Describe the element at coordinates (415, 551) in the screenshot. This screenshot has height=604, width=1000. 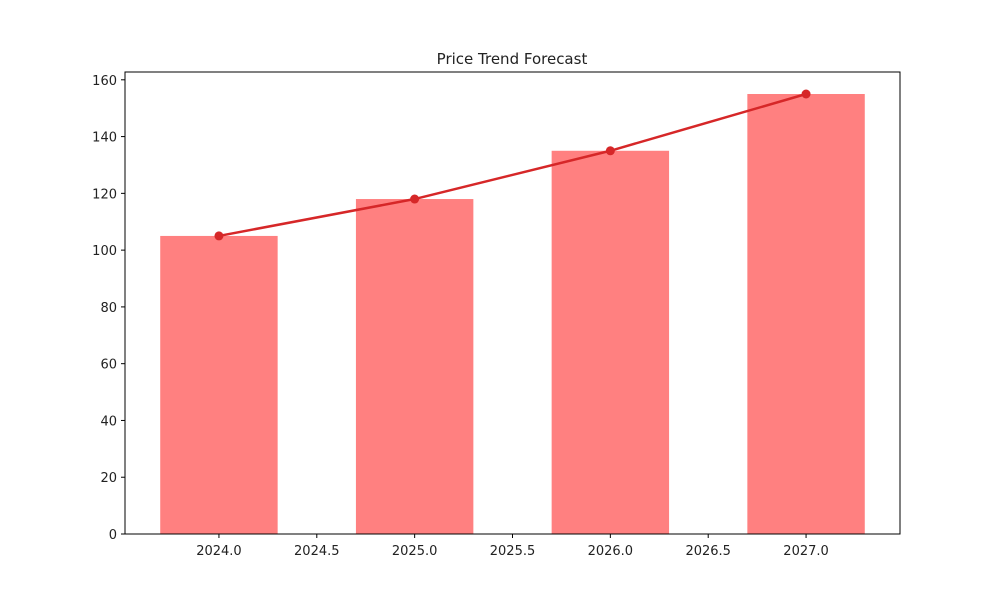
I see `x-tick-label: 2025.0` at that location.